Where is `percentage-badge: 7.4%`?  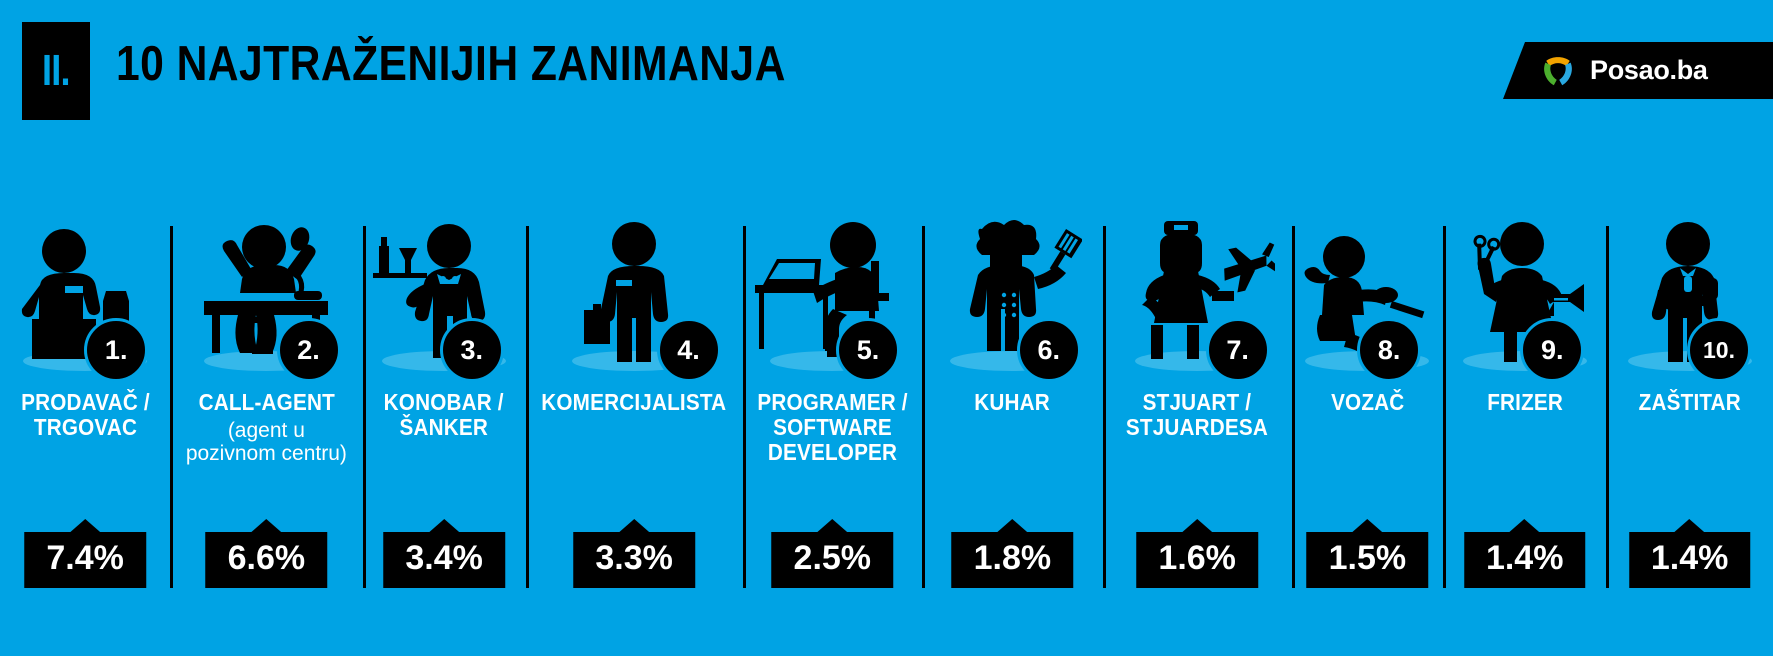 percentage-badge: 7.4% is located at coordinates (85, 560).